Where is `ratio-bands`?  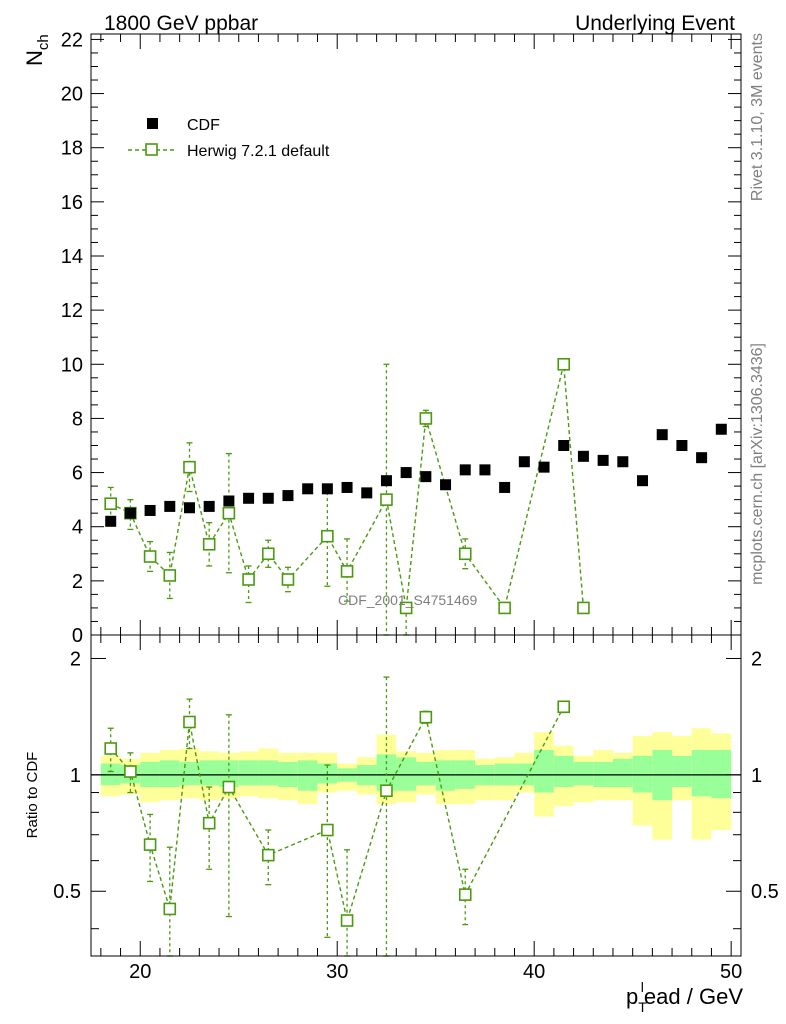 ratio-bands is located at coordinates (416, 784).